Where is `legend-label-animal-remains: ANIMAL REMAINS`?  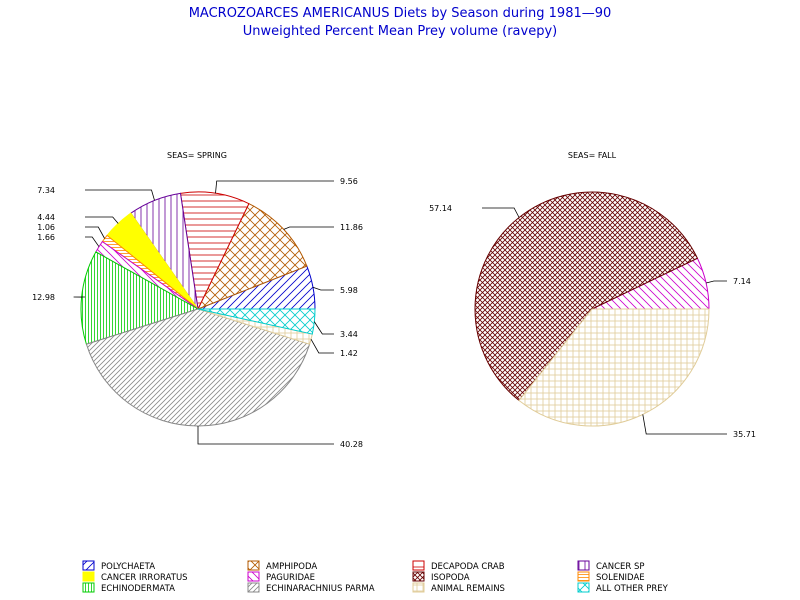
legend-label-animal-remains: ANIMAL REMAINS is located at coordinates (468, 589).